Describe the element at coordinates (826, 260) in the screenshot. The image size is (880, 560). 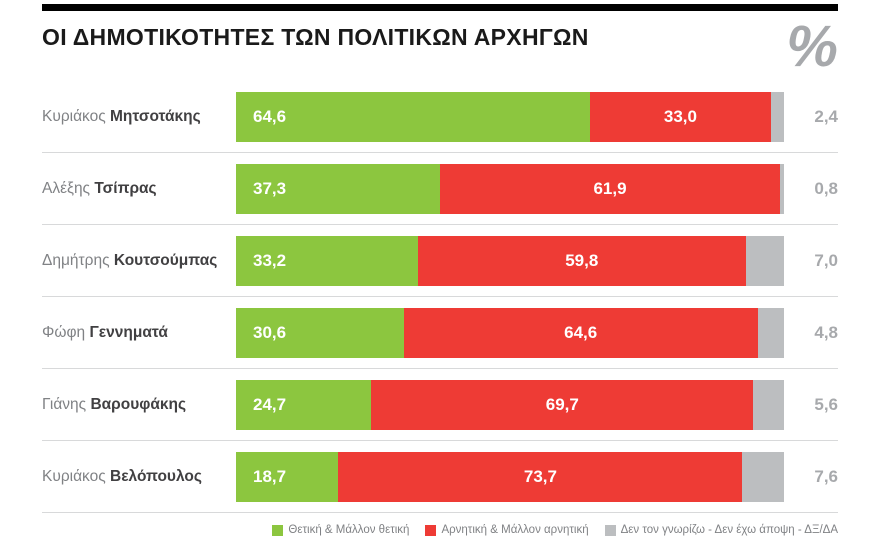
I see `unknown-value: 7,0` at that location.